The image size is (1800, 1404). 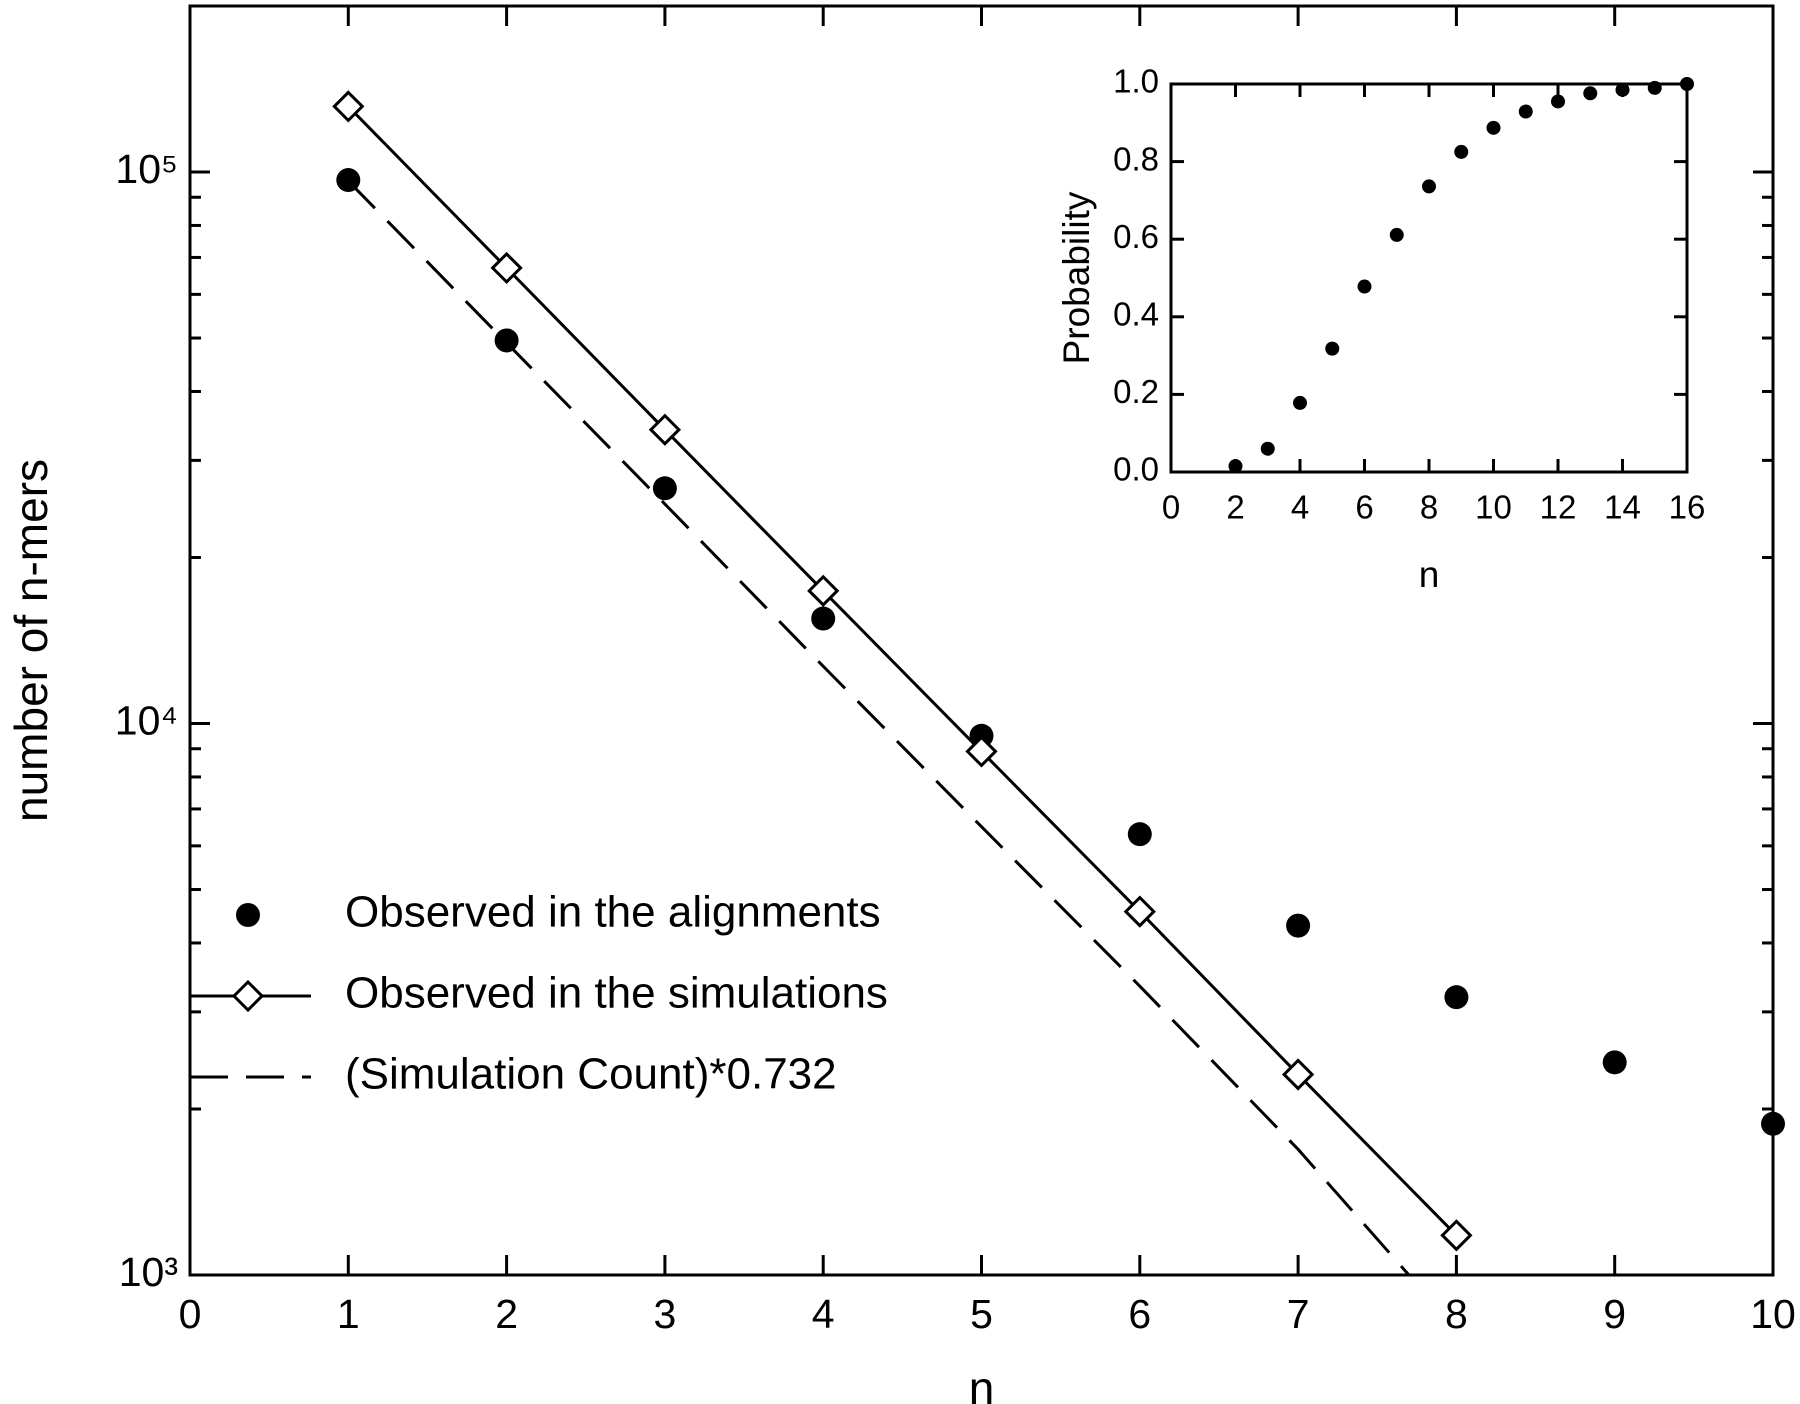 What do you see at coordinates (1614, 1314) in the screenshot?
I see `x-tick-label: 9` at bounding box center [1614, 1314].